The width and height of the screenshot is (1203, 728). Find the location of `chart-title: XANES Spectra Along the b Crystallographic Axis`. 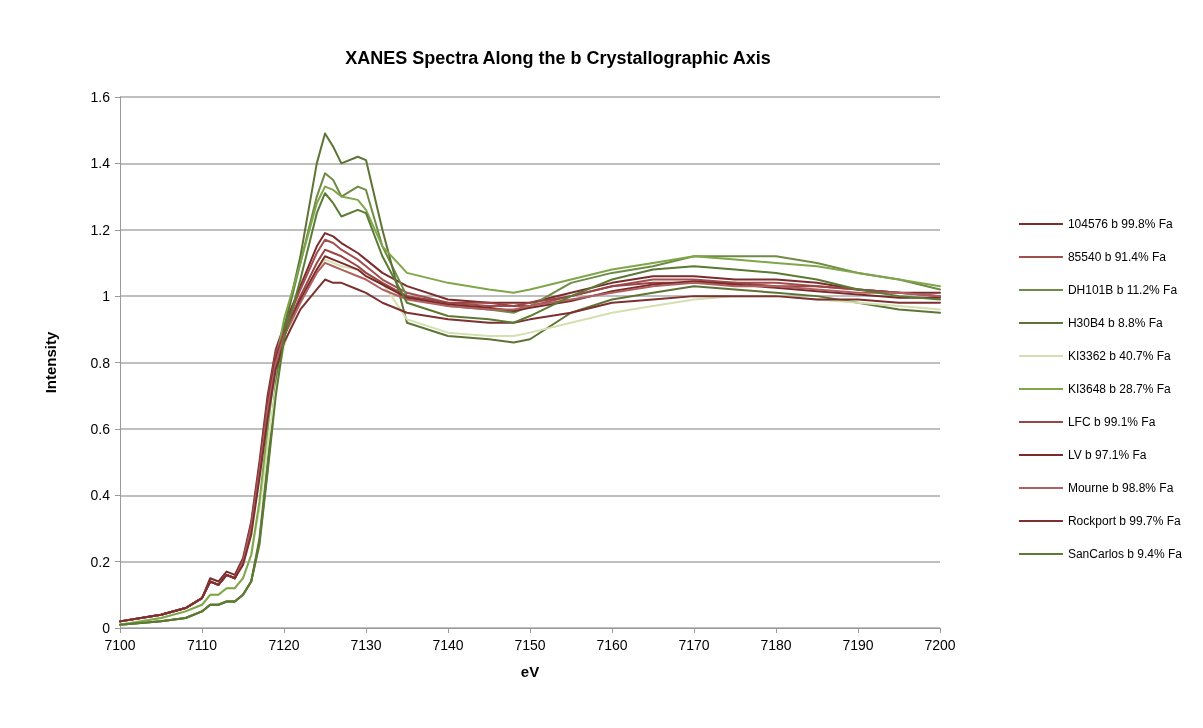

chart-title: XANES Spectra Along the b Crystallographic Axis is located at coordinates (558, 58).